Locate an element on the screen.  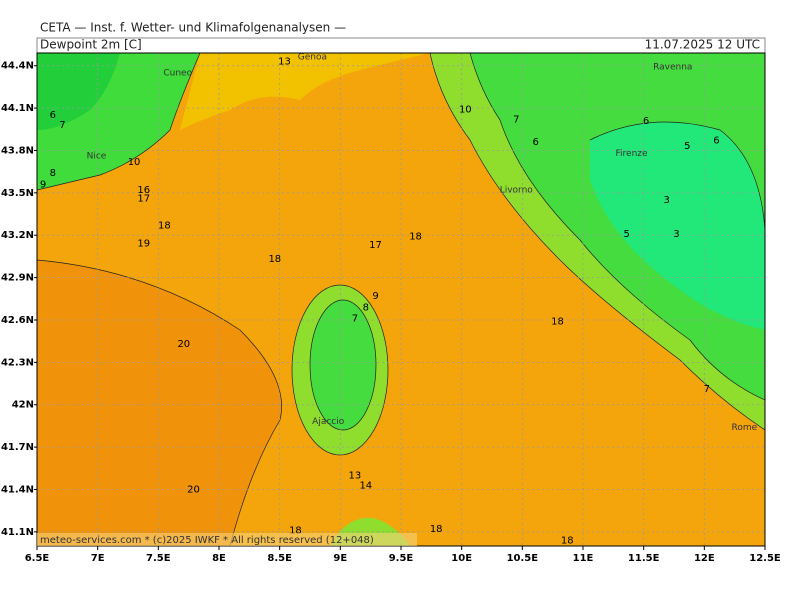
y-tick-label: 42.9N is located at coordinates (17, 278).